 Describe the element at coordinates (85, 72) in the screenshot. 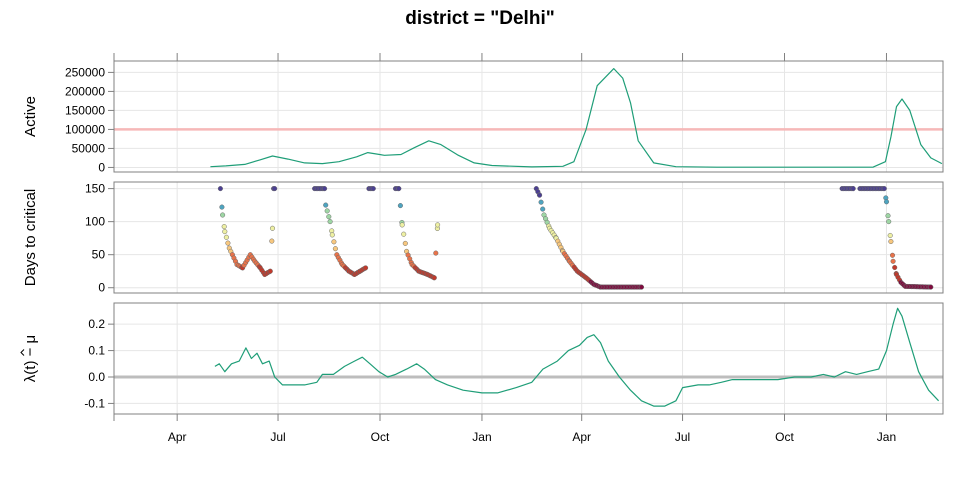

I see `y-tick-label: 250000` at that location.